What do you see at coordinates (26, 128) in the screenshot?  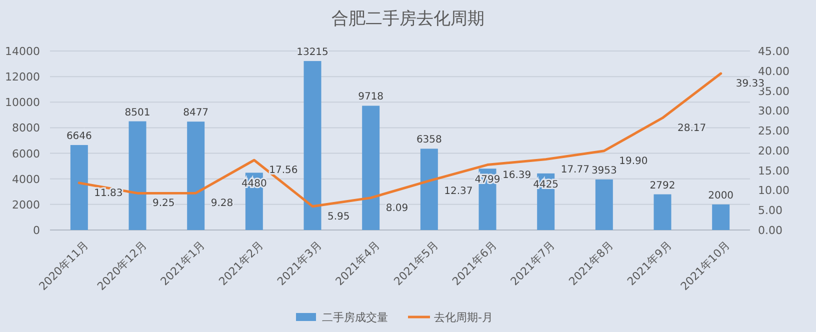 I see `y-tick-label: 8000` at bounding box center [26, 128].